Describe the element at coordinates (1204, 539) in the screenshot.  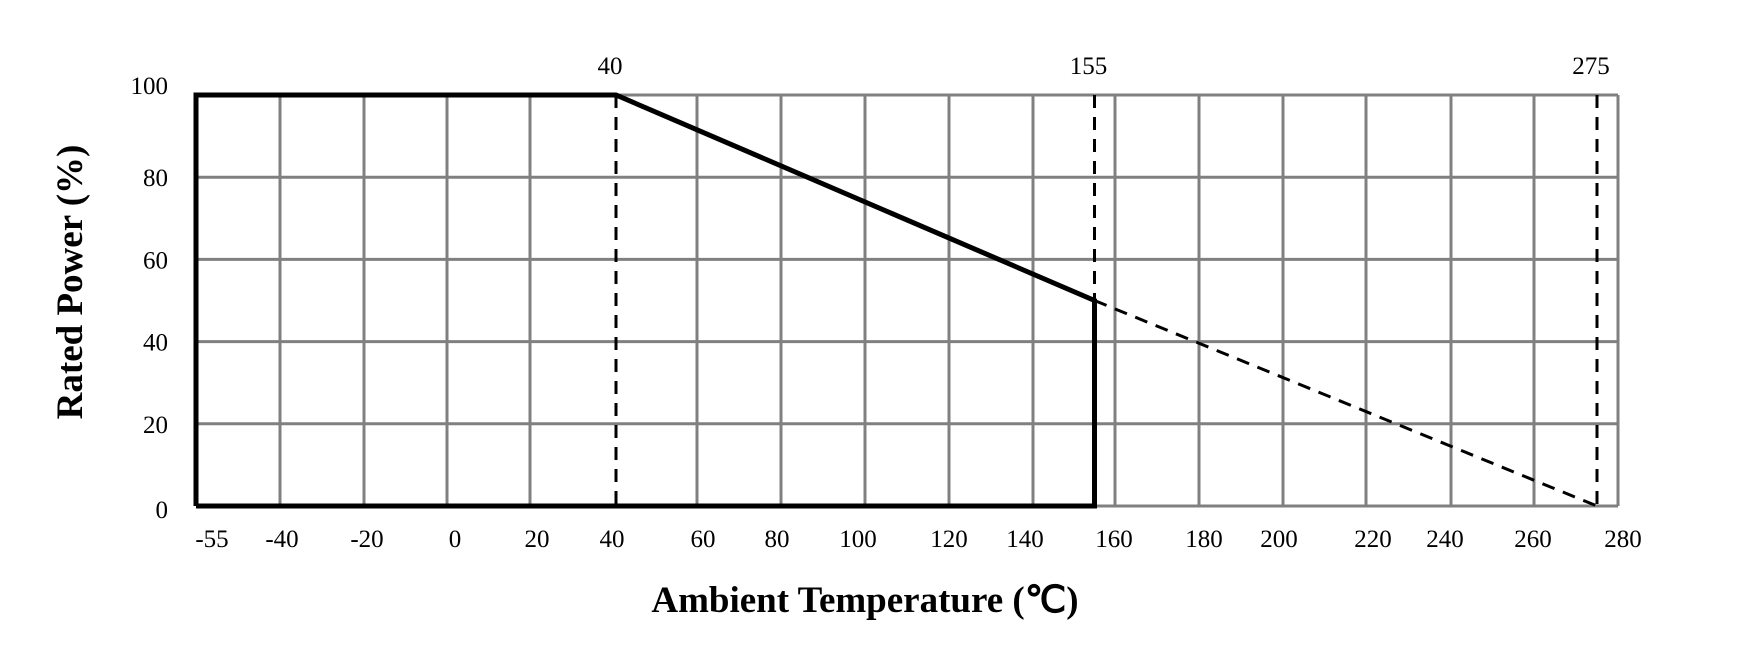
I see `x-tick-label: 180` at that location.